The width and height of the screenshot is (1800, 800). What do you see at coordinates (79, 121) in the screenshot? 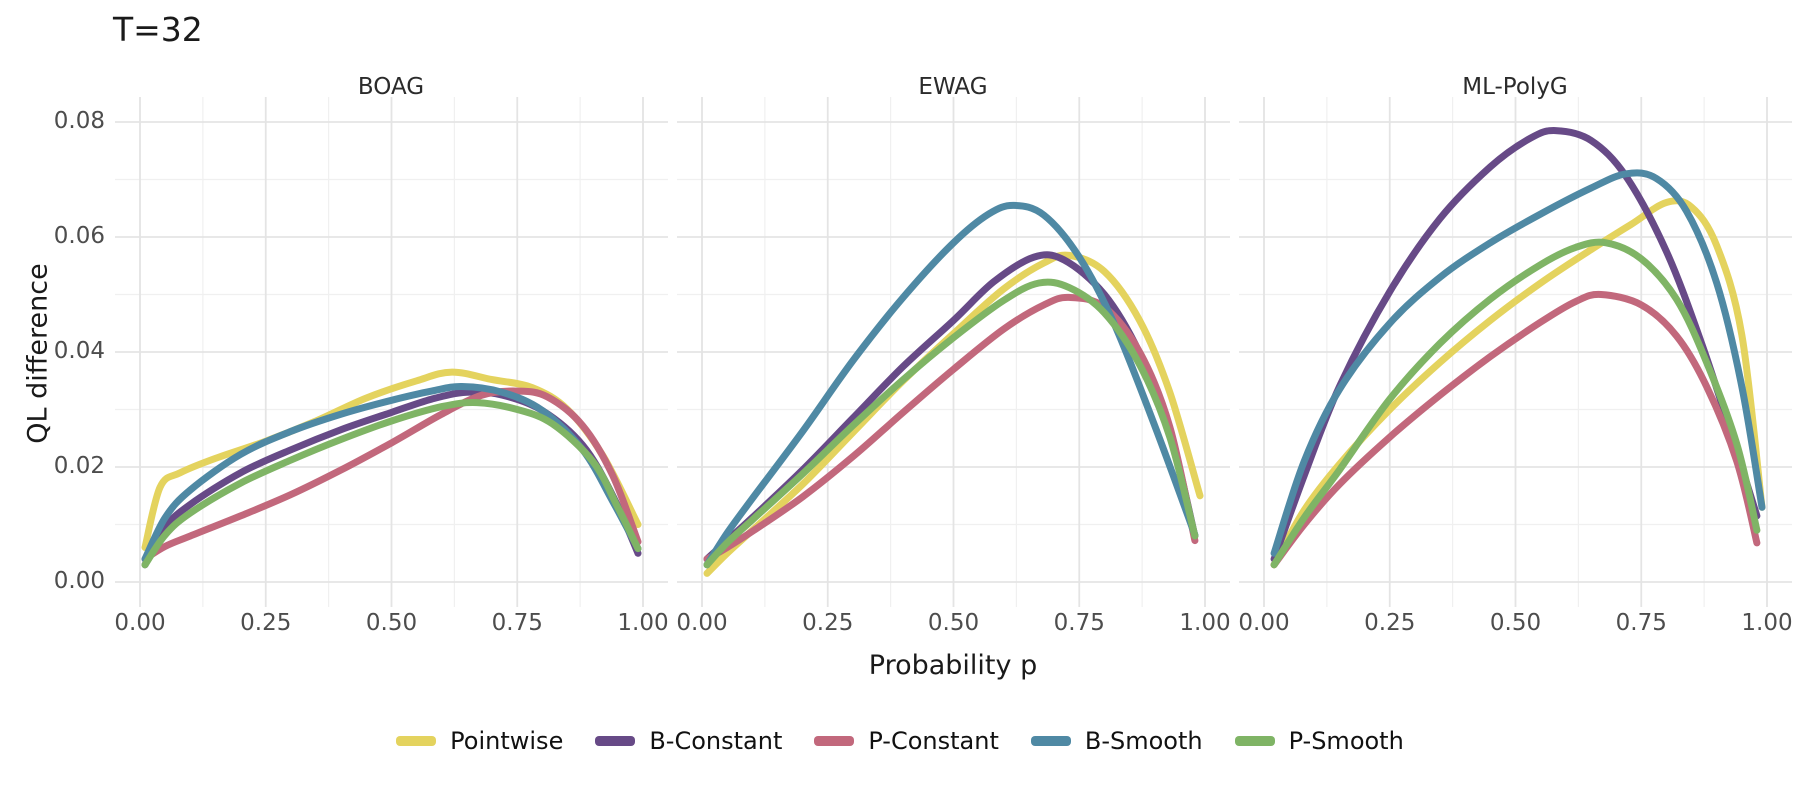
I see `y-tick-label: 0.08` at bounding box center [79, 121].